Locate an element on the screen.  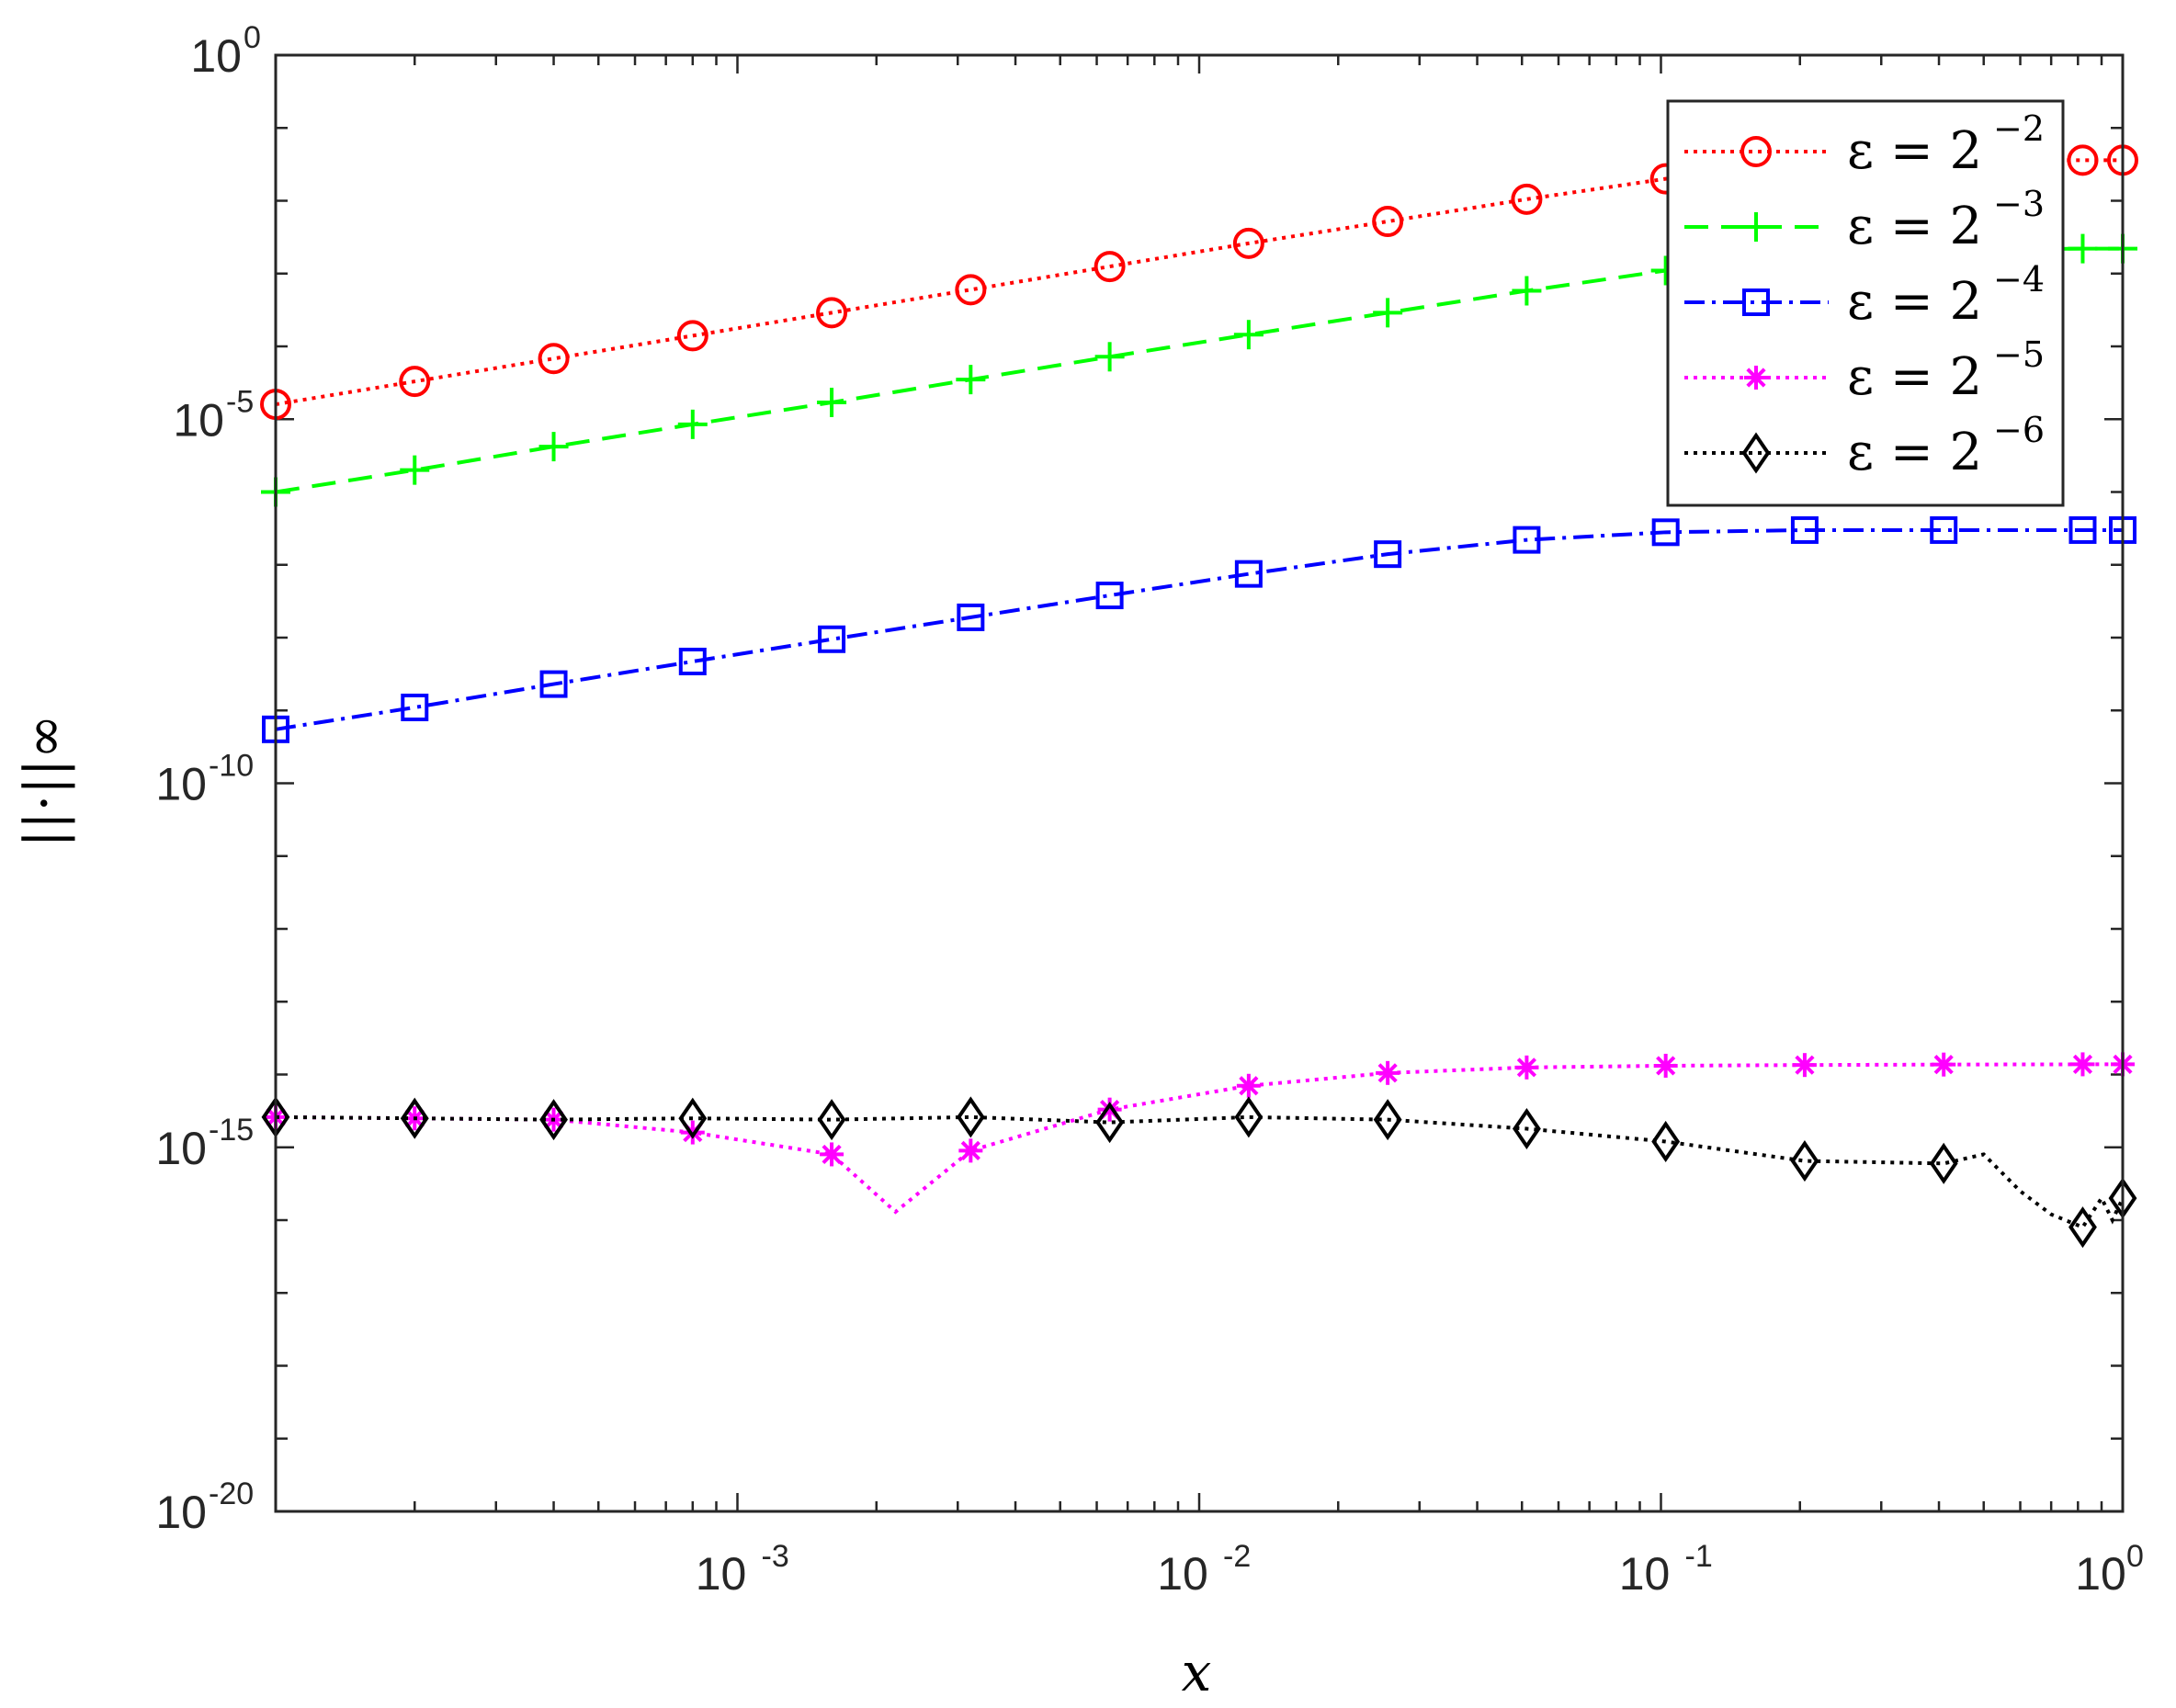
legend-item: ε = 2 −5 is located at coordinates (1864, 370).